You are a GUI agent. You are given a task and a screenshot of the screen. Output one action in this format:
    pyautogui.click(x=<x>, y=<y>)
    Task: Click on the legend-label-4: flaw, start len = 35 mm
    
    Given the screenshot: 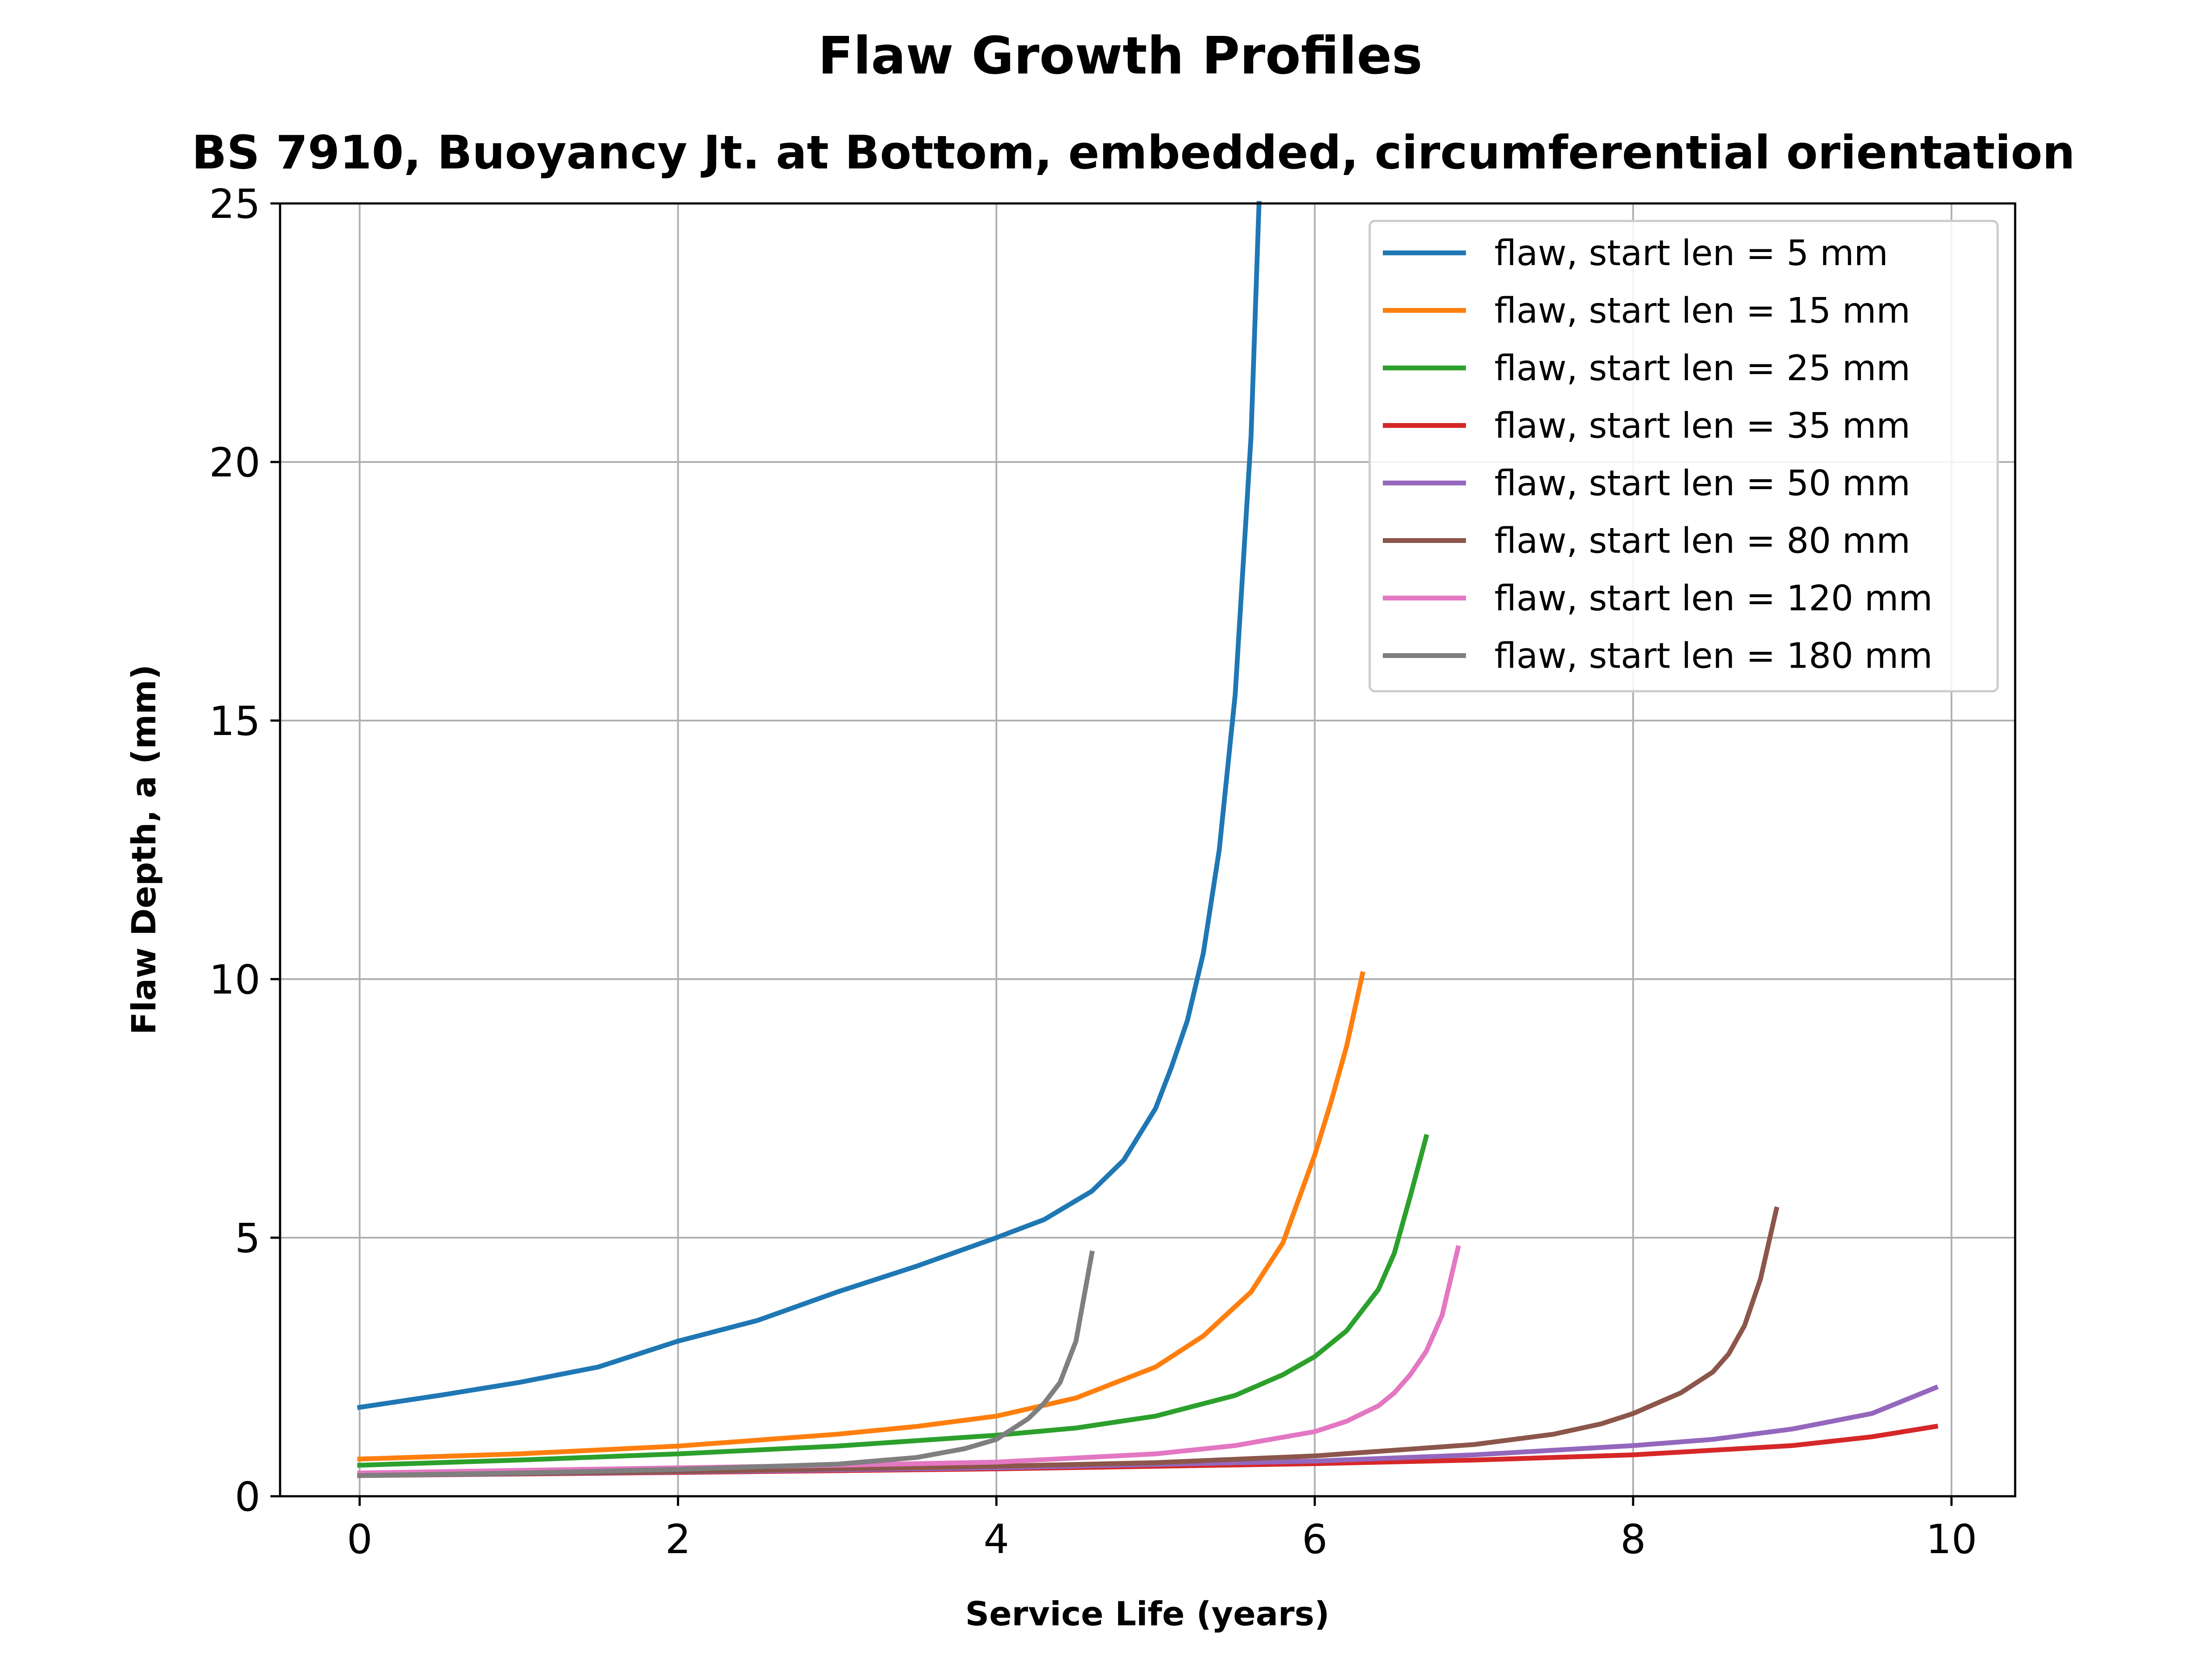 What is the action you would take?
    pyautogui.click(x=1702, y=426)
    